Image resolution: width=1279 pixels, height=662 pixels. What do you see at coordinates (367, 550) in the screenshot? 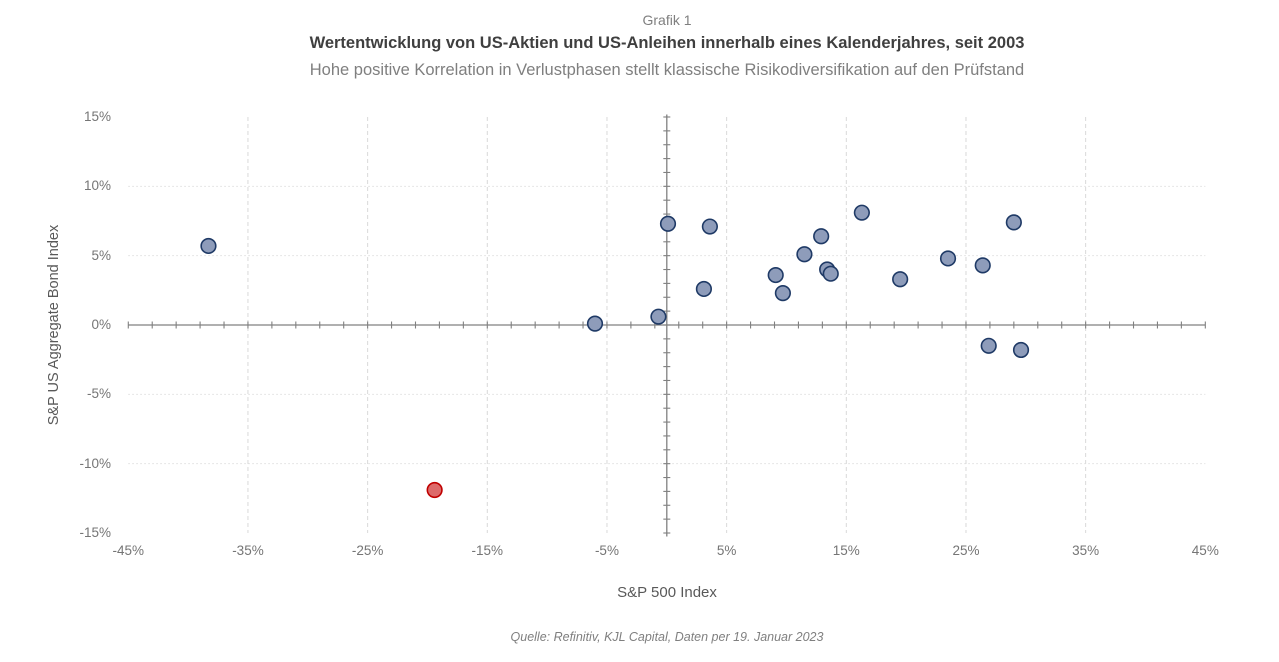
I see `x-tick-label: -25%` at bounding box center [367, 550].